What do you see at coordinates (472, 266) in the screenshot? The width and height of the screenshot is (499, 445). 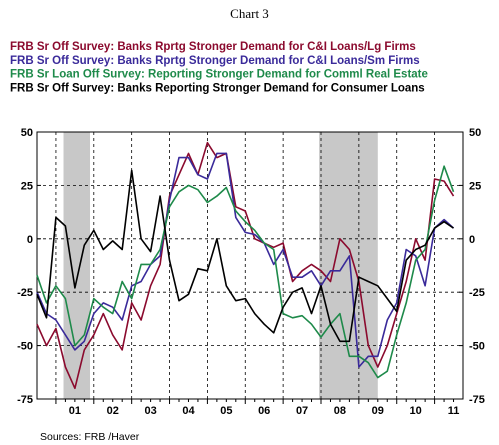 I see `y-axis-right: 50 25 0 -25 -50 -75` at bounding box center [472, 266].